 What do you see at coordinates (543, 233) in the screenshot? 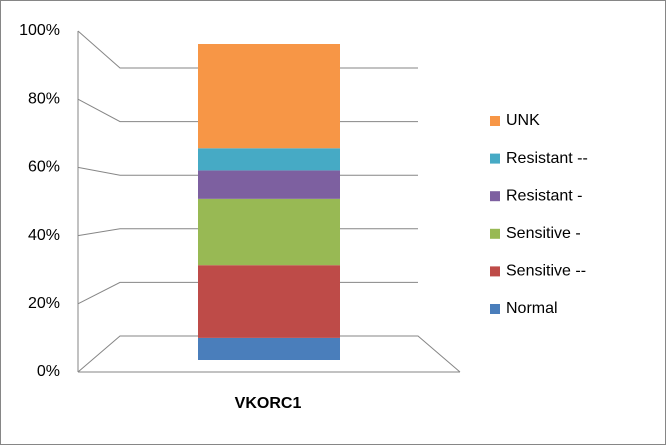
I see `legend-label: Sensitive -` at bounding box center [543, 233].